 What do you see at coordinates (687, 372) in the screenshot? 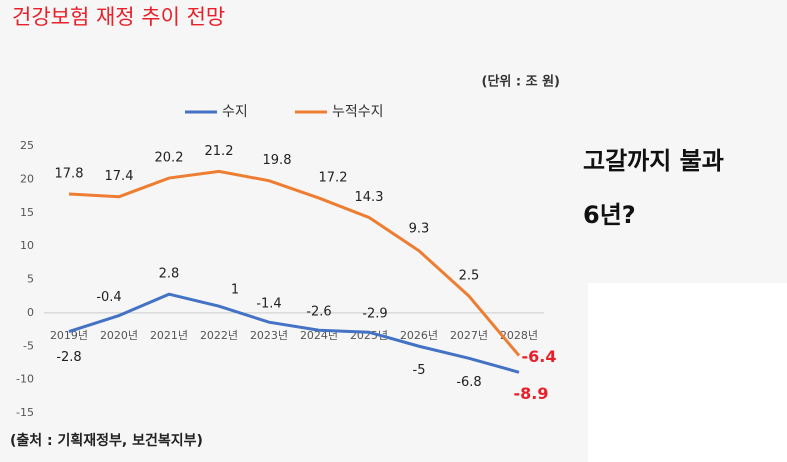
I see `overlay-panel` at bounding box center [687, 372].